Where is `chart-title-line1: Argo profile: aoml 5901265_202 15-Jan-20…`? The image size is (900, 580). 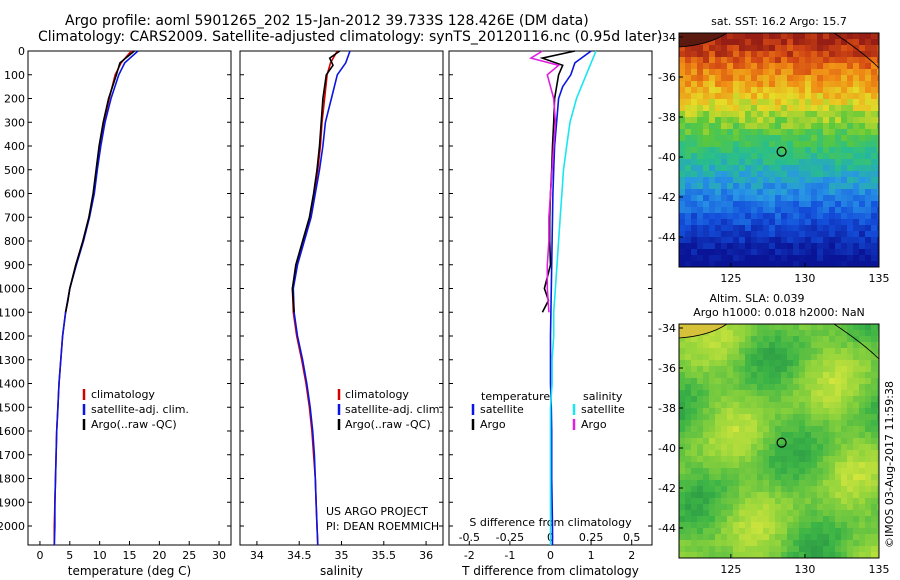 chart-title-line1: Argo profile: aoml 5901265_202 15-Jan-20… is located at coordinates (327, 21).